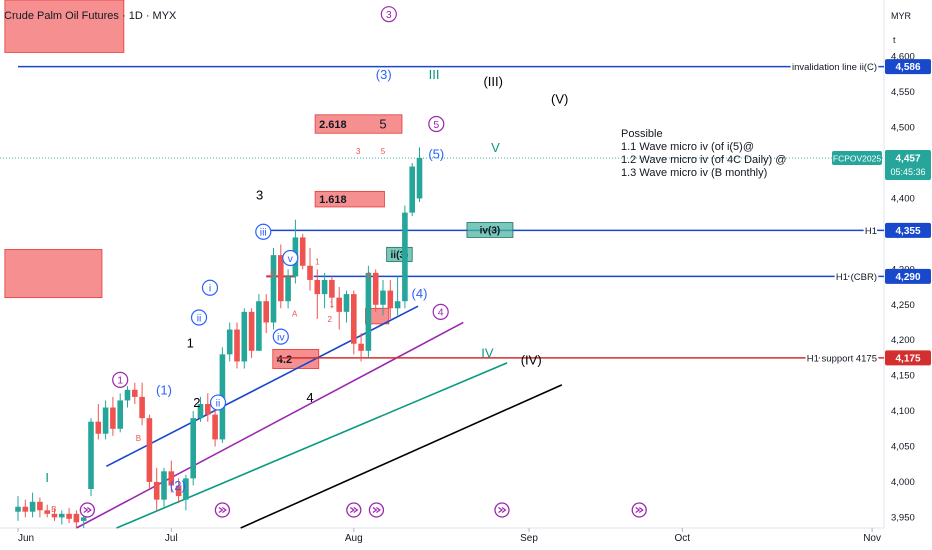 This screenshot has width=932, height=550. Describe the element at coordinates (495, 147) in the screenshot. I see `wave-label: V` at that location.